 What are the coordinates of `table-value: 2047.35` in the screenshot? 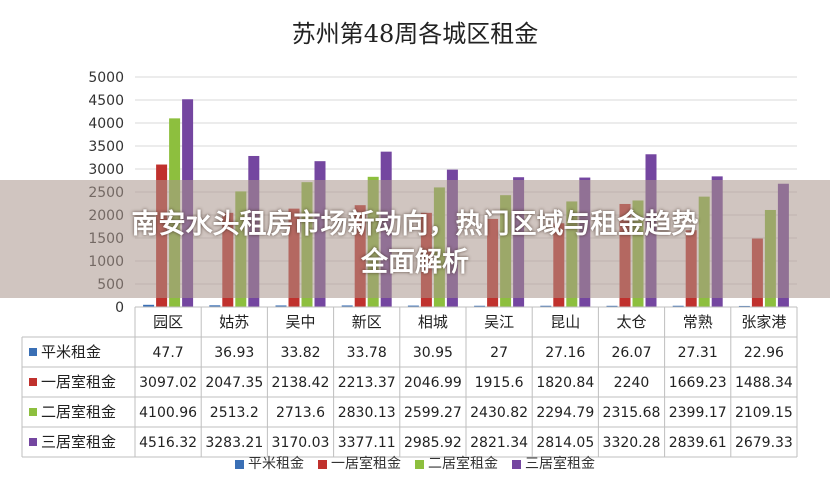 It's located at (234, 383).